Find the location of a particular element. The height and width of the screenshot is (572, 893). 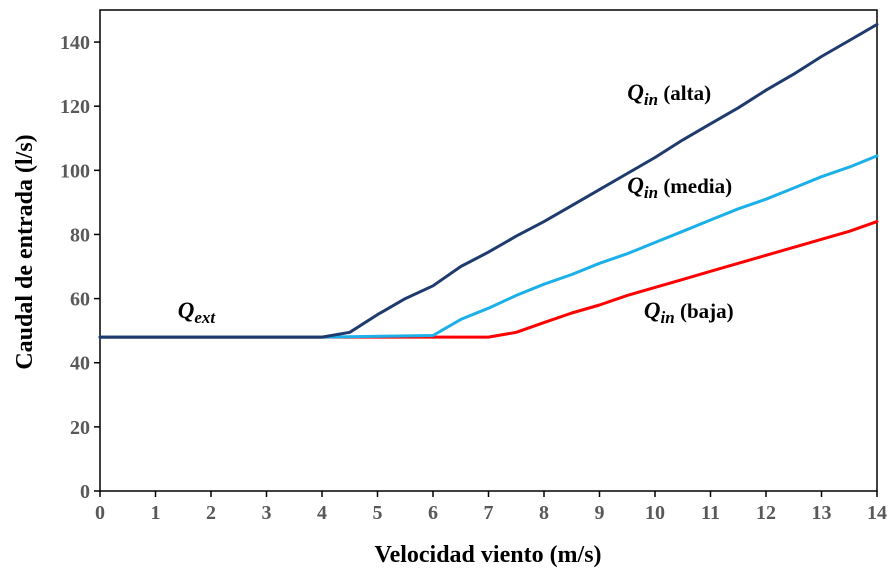

x-tick-label: 14 is located at coordinates (877, 513).